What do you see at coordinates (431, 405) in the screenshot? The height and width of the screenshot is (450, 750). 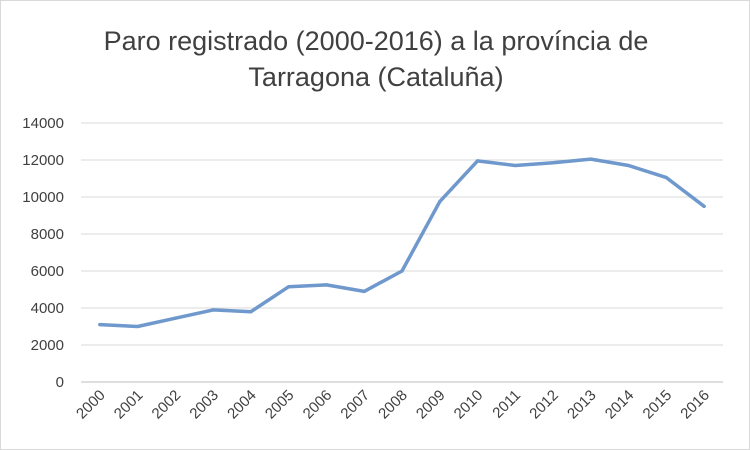 I see `x-tick-label: 2009` at bounding box center [431, 405].